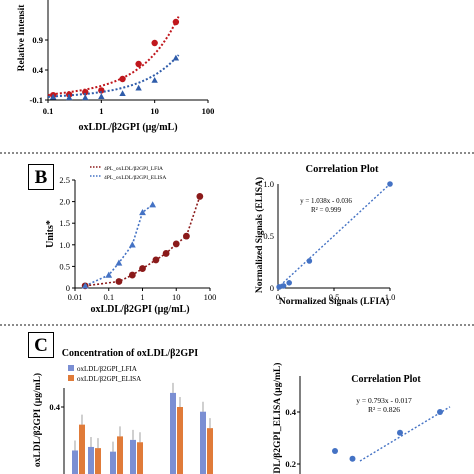 This screenshot has height=474, width=474. What do you see at coordinates (268, 236) in the screenshot?
I see `panel-b-corr-y-tick-label: 0.5` at bounding box center [268, 236].